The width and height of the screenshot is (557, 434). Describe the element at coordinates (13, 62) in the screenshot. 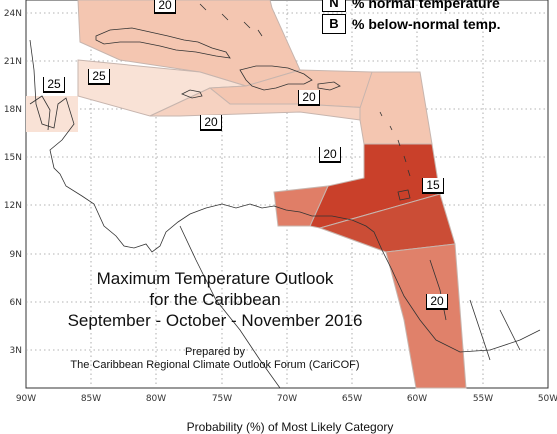

I see `y-tick-label: 21N` at that location.